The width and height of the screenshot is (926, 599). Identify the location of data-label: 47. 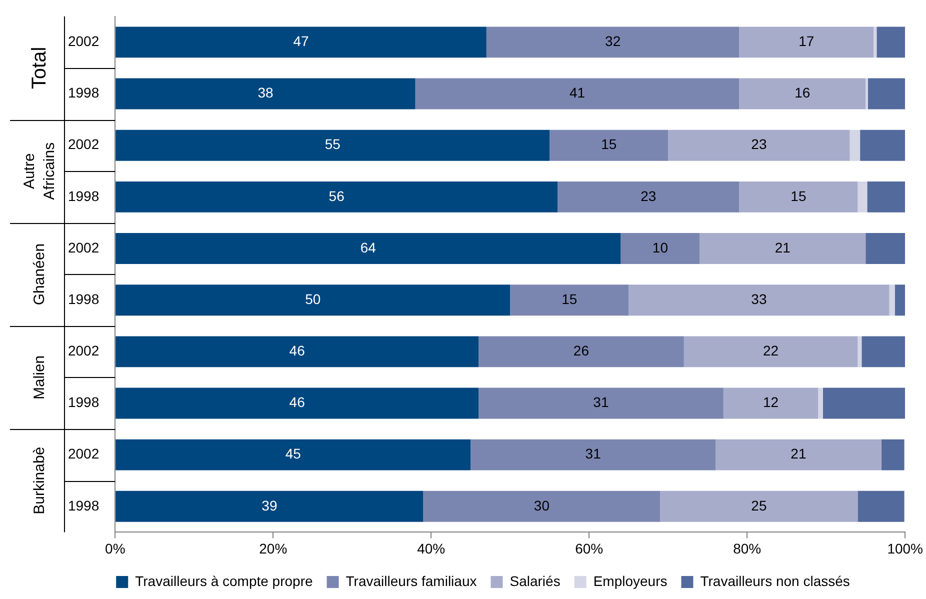
(301, 41).